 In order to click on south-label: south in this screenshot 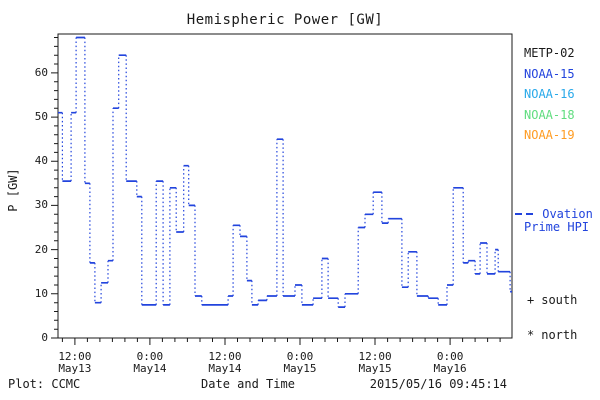, I will do `click(559, 300)`.